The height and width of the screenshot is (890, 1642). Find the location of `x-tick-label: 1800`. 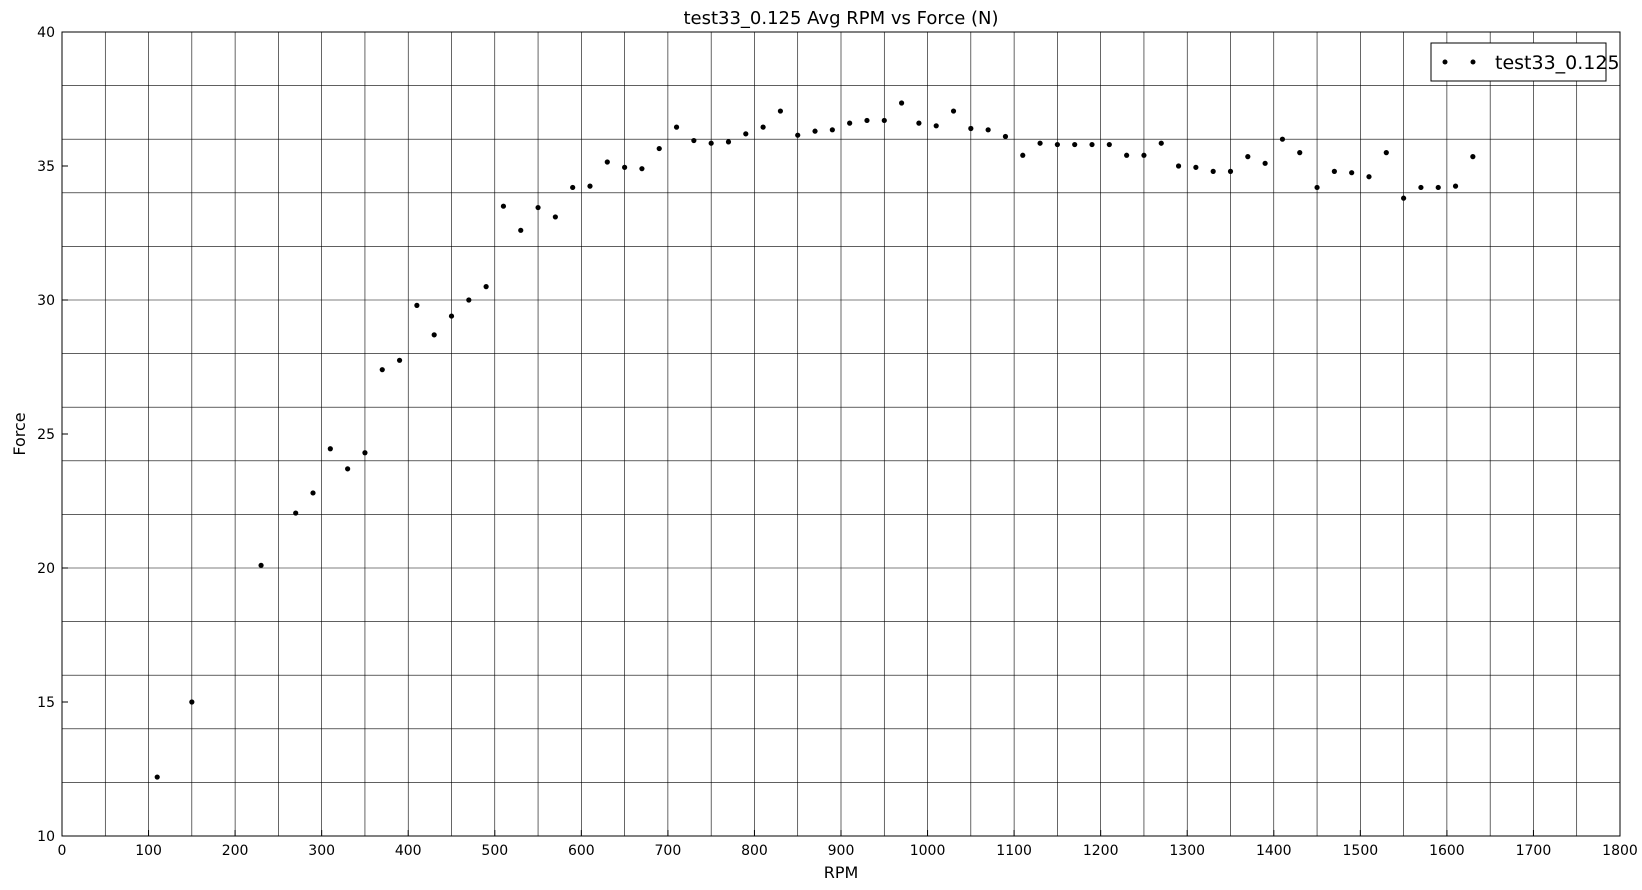

x-tick-label: 1800 is located at coordinates (1620, 851).